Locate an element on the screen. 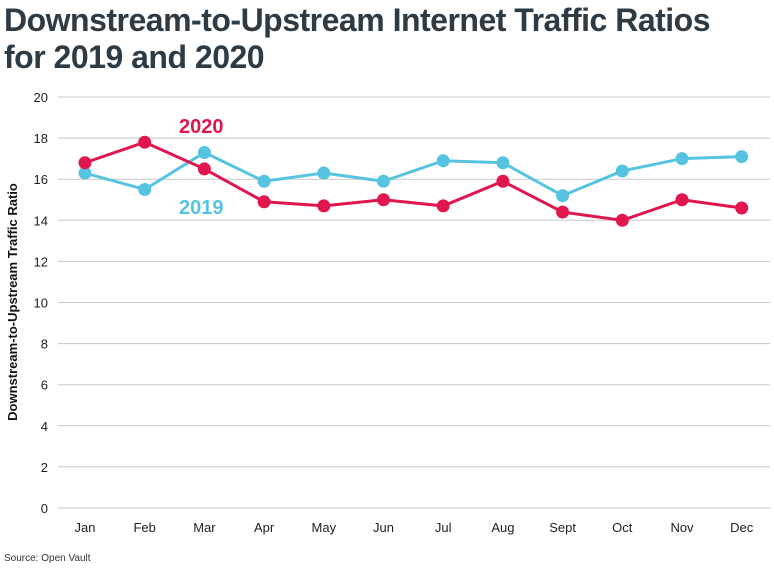 The width and height of the screenshot is (774, 571). source-note: Source: Open Vault is located at coordinates (47, 558).